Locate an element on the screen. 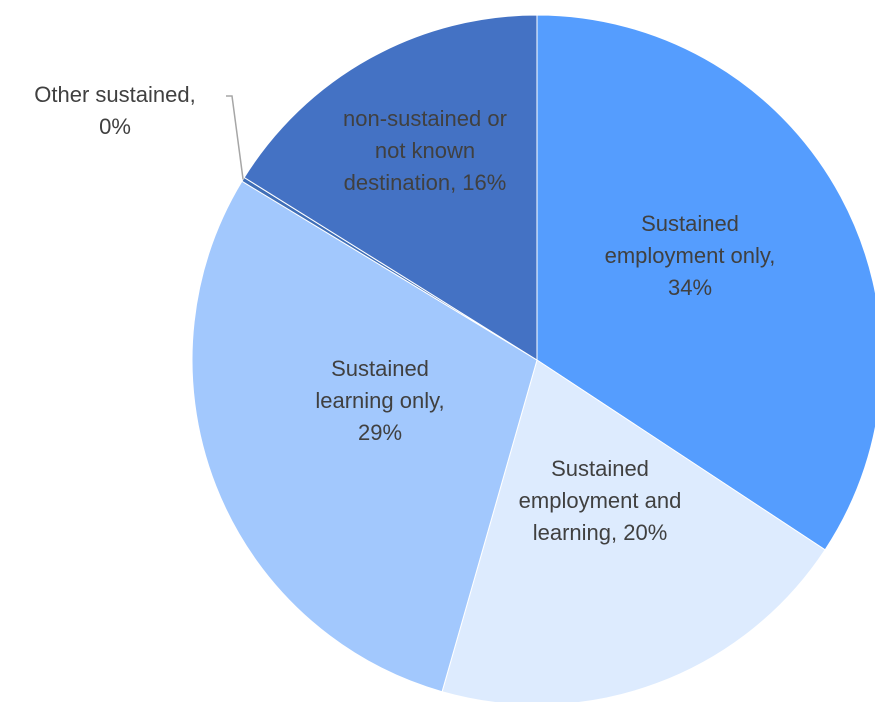 This screenshot has width=875, height=702. data-label-line: destination, 16% is located at coordinates (425, 182).